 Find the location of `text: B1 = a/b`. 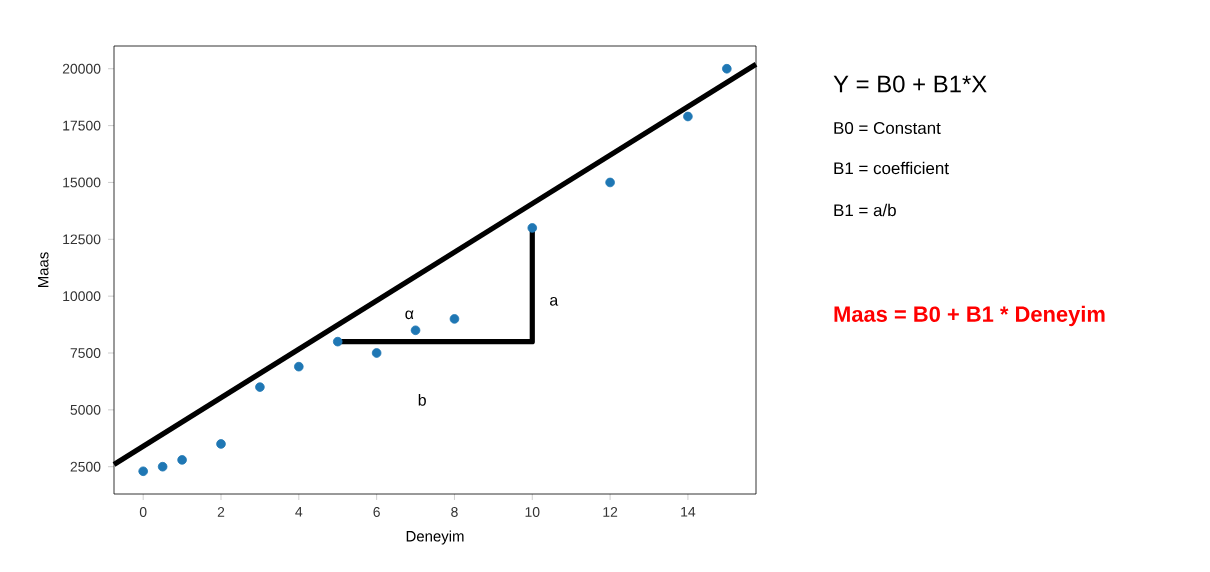

text: B1 = a/b is located at coordinates (865, 210).